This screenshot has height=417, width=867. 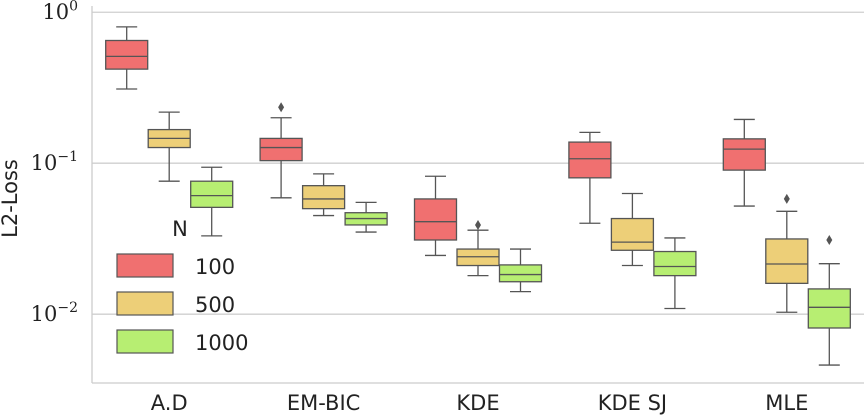 What do you see at coordinates (215, 305) in the screenshot?
I see `legend-label: 500` at bounding box center [215, 305].